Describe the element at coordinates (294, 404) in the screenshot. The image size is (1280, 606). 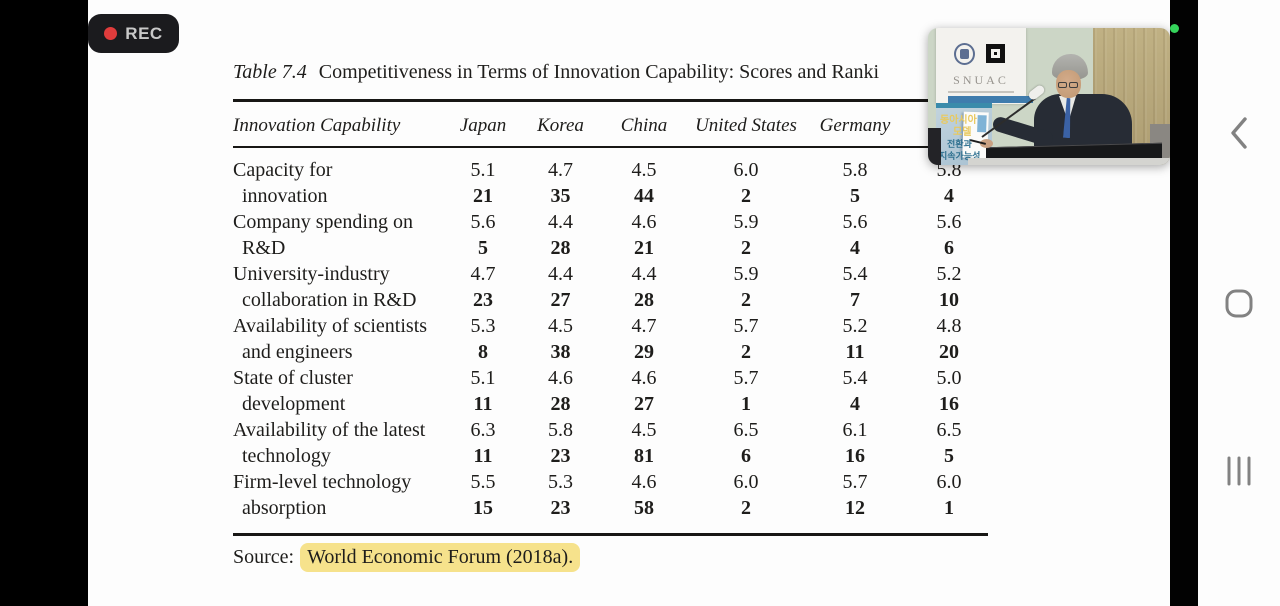
I see `row-label-line2: development` at that location.